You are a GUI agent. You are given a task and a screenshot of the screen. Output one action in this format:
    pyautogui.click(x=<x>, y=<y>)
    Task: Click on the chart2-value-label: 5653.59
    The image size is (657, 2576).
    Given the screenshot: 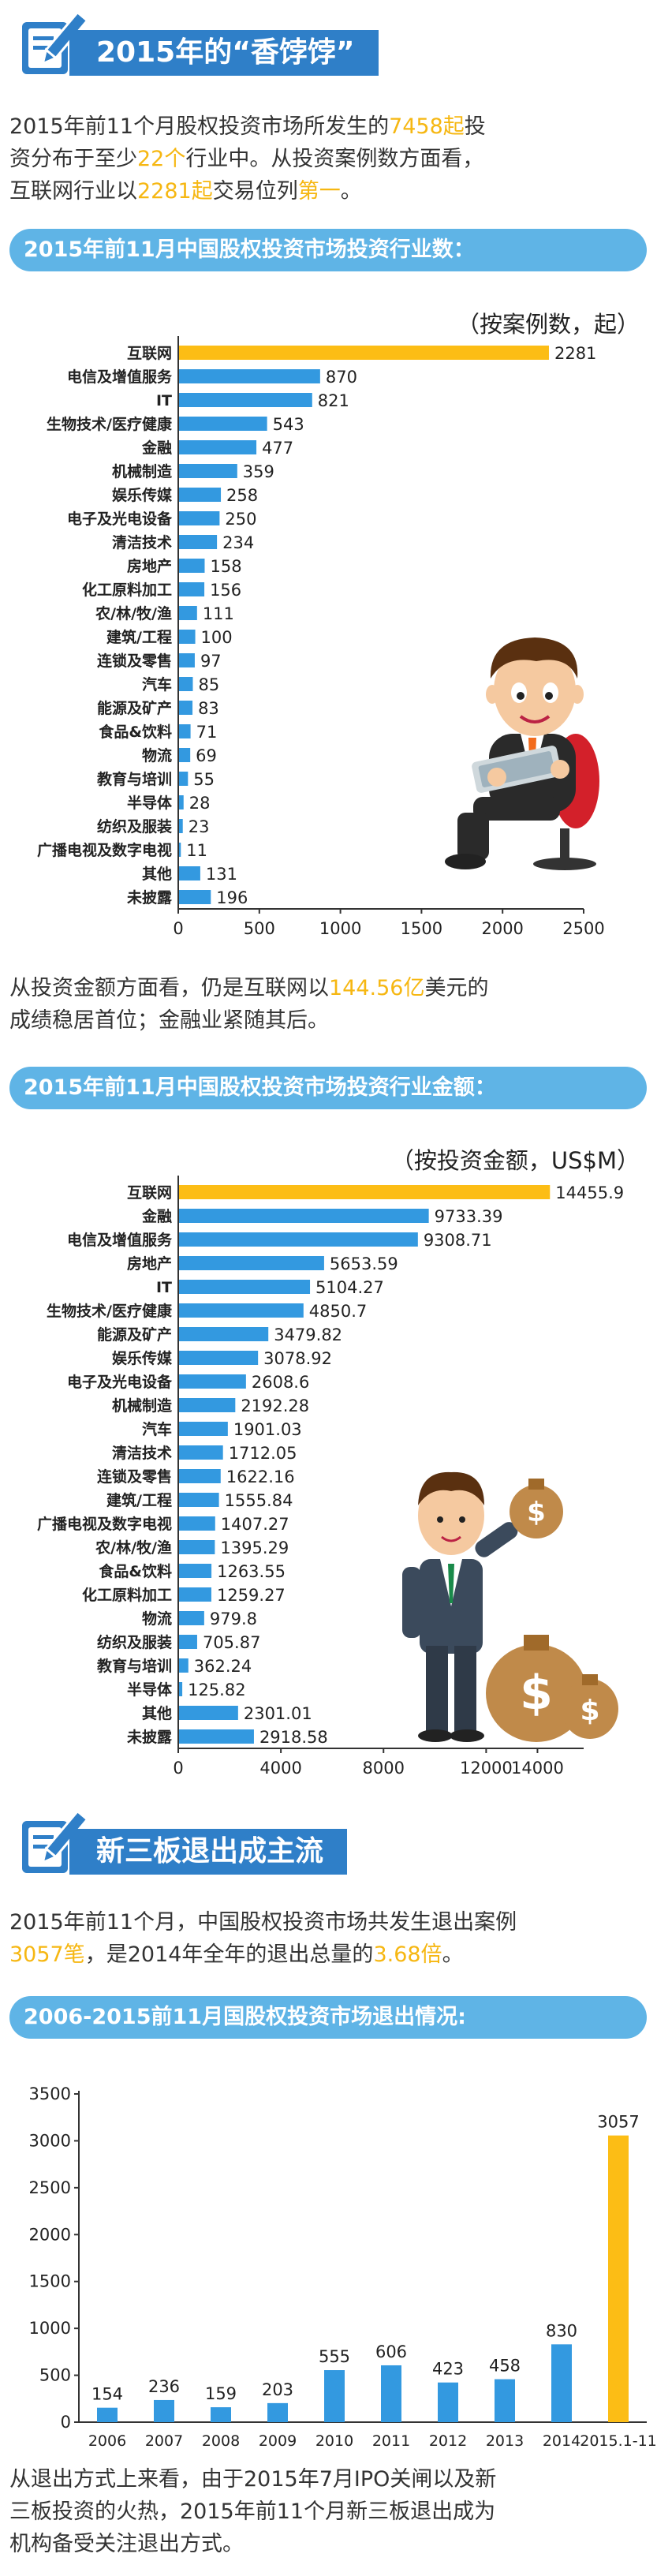 What is the action you would take?
    pyautogui.click(x=364, y=1263)
    